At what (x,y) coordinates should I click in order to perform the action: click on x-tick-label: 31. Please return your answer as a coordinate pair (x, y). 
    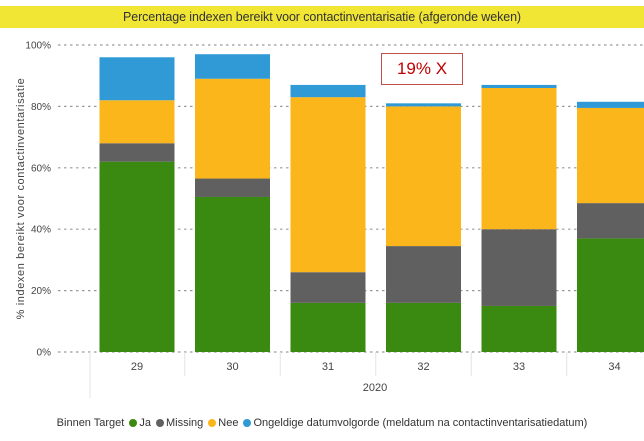
    Looking at the image, I should click on (328, 367).